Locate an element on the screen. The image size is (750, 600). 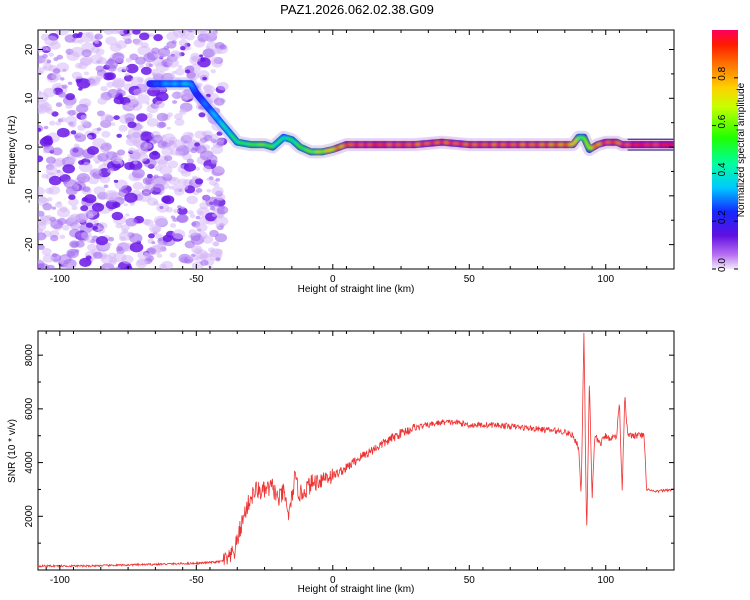
spectrogram-ridge is located at coordinates (408, 118).